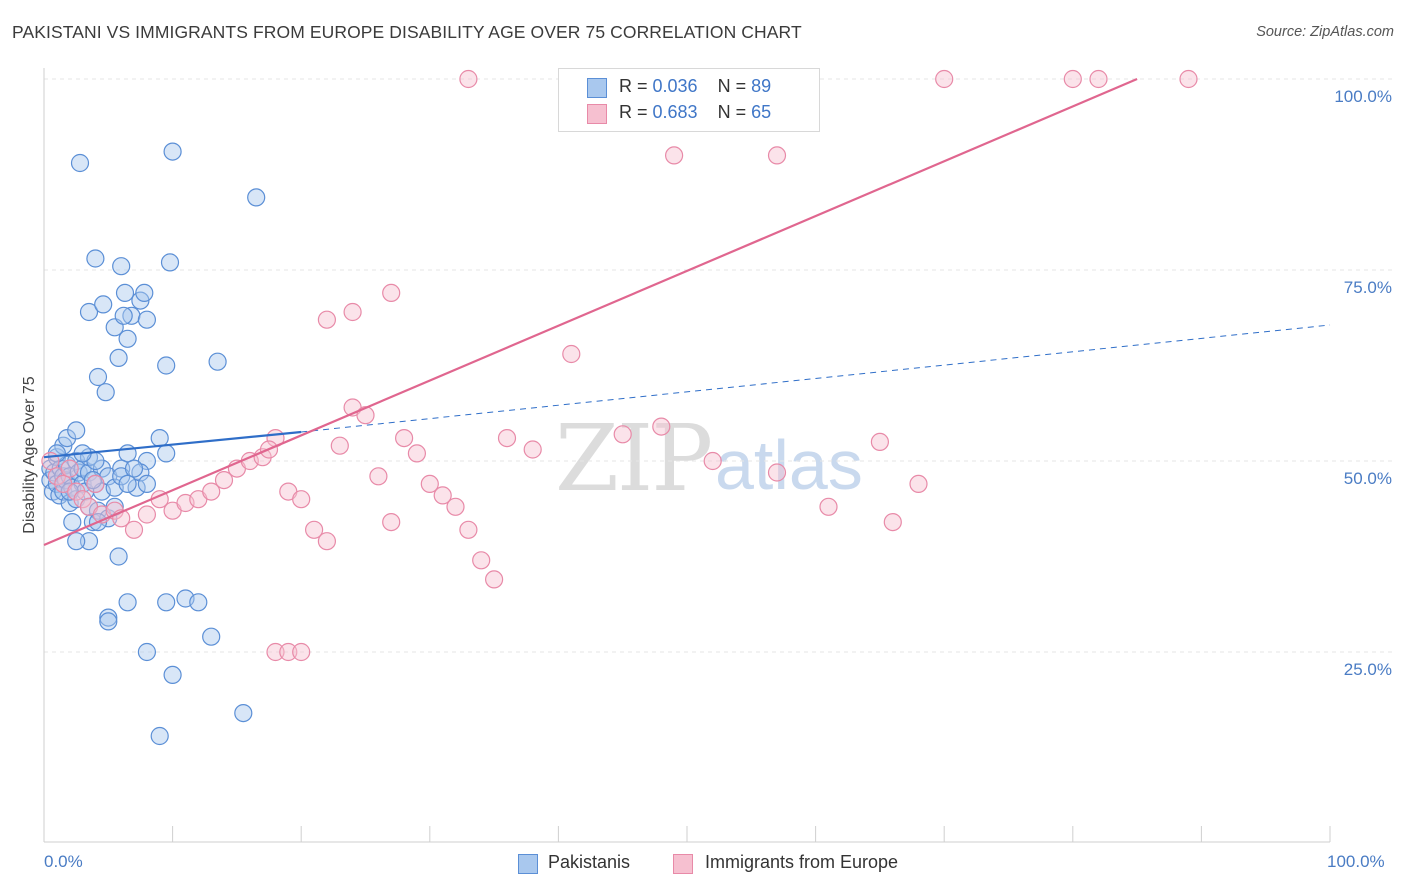 This screenshot has height=892, width=1406. What do you see at coordinates (761, 112) in the screenshot?
I see `legend-n-value: 65` at bounding box center [761, 112].